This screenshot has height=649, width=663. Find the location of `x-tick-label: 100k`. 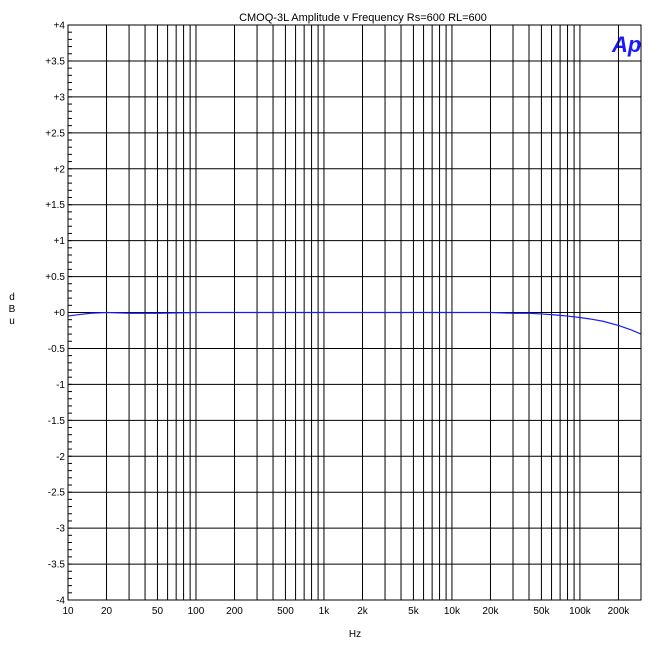

x-tick-label: 100k is located at coordinates (580, 611).